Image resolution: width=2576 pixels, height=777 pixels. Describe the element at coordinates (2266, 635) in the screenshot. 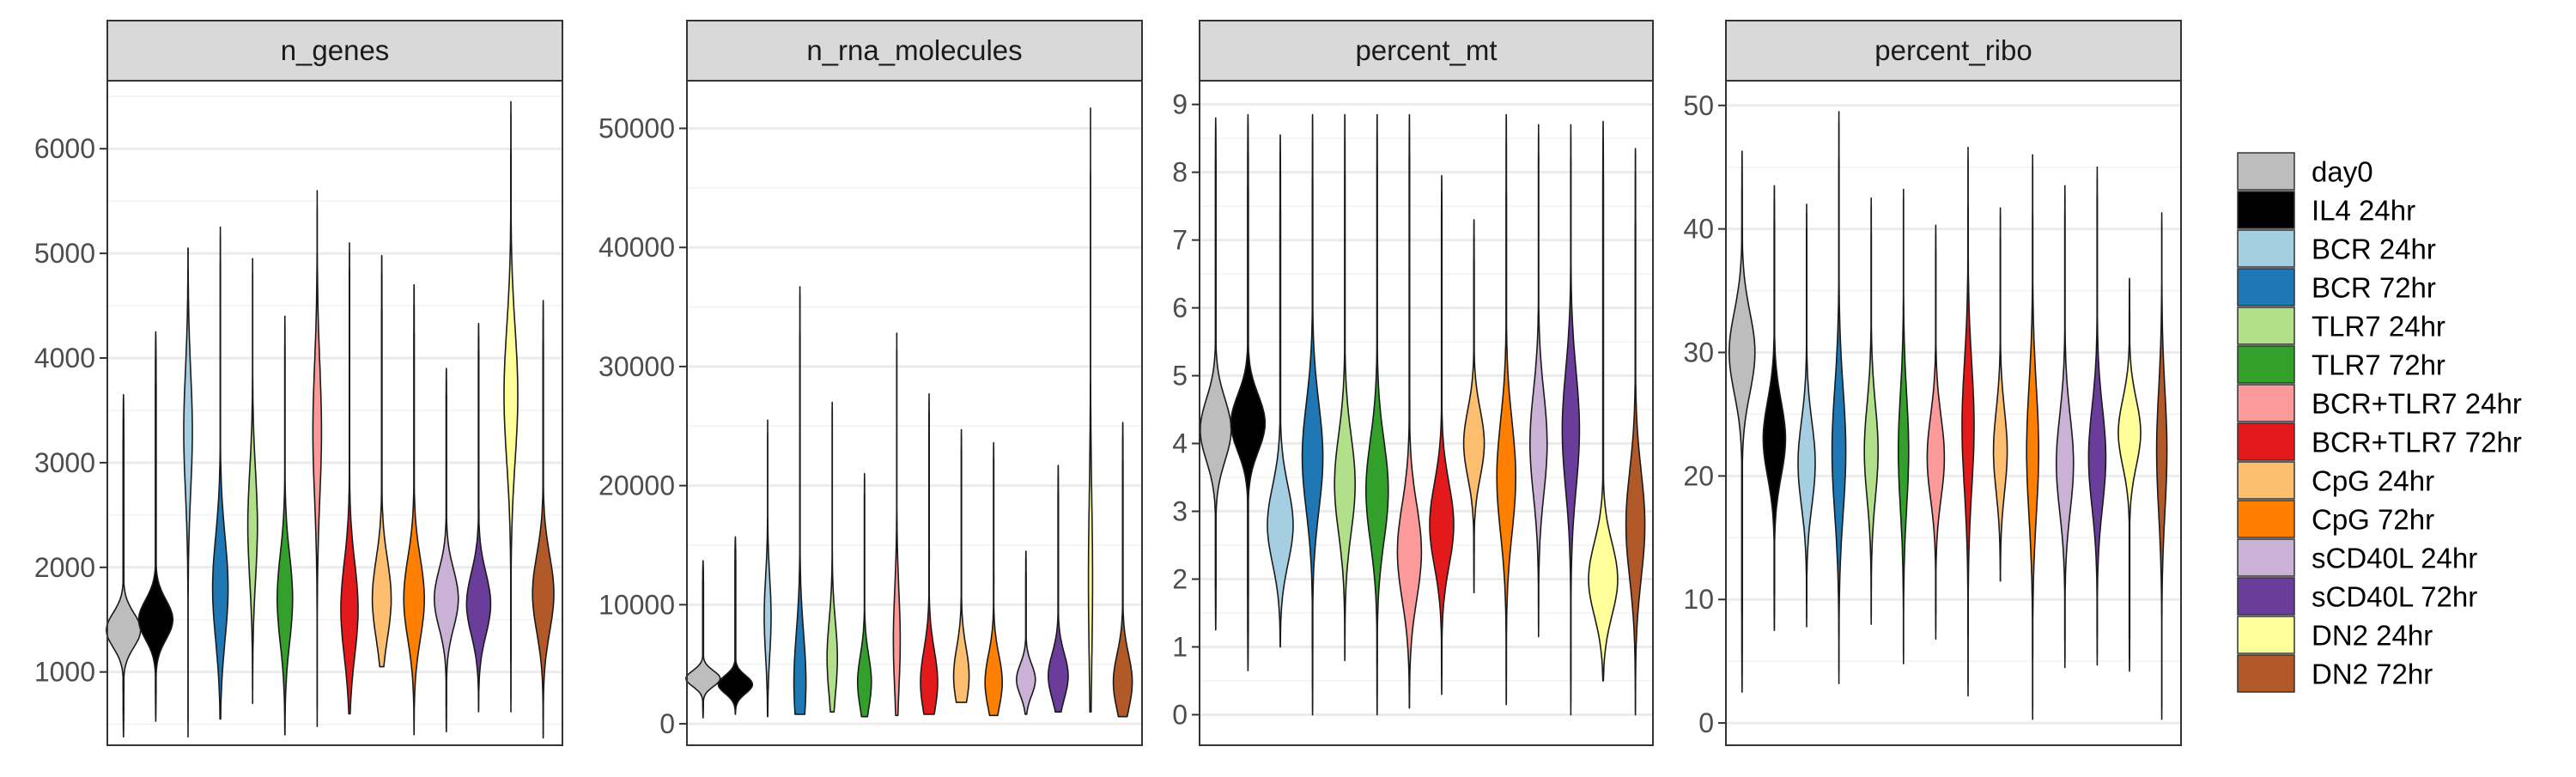

I see `legend-key-dn2-24hr` at that location.